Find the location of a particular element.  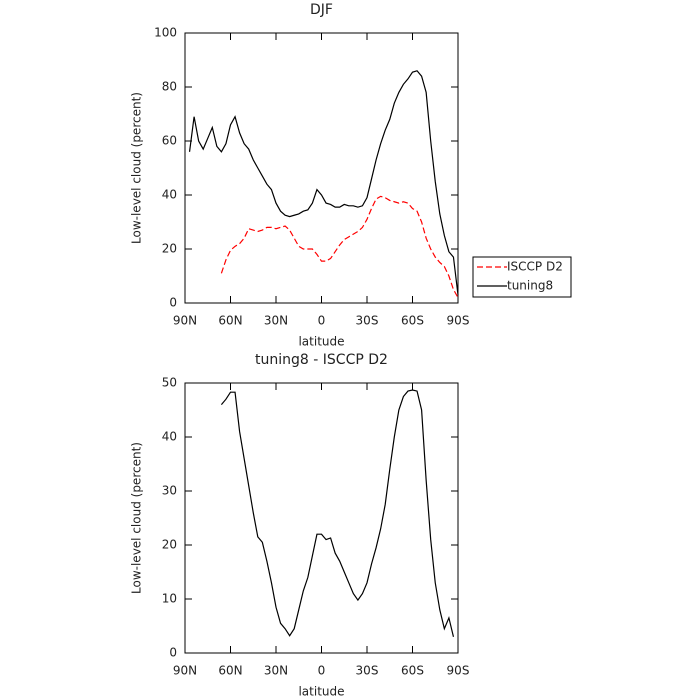

y-tick-label: 100 is located at coordinates (165, 33).